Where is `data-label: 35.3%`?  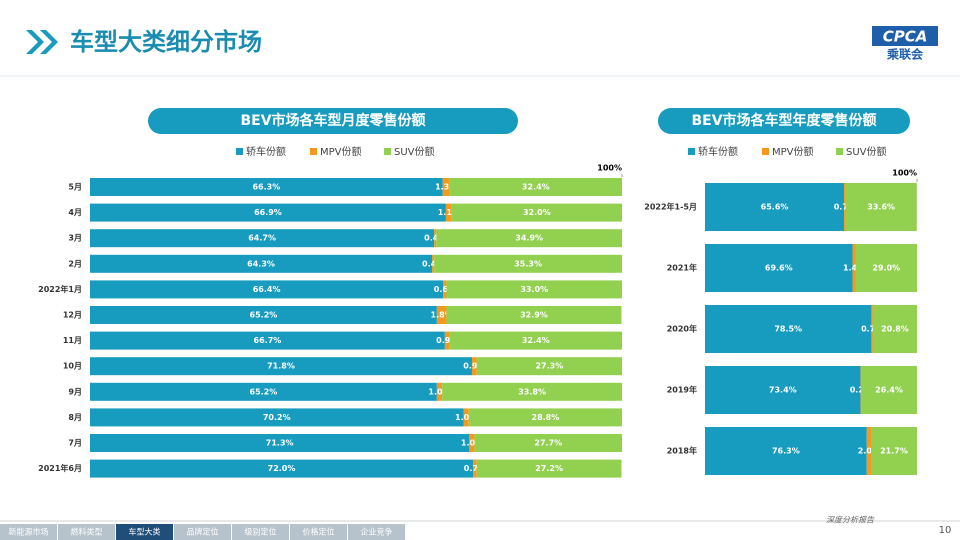 data-label: 35.3% is located at coordinates (528, 263).